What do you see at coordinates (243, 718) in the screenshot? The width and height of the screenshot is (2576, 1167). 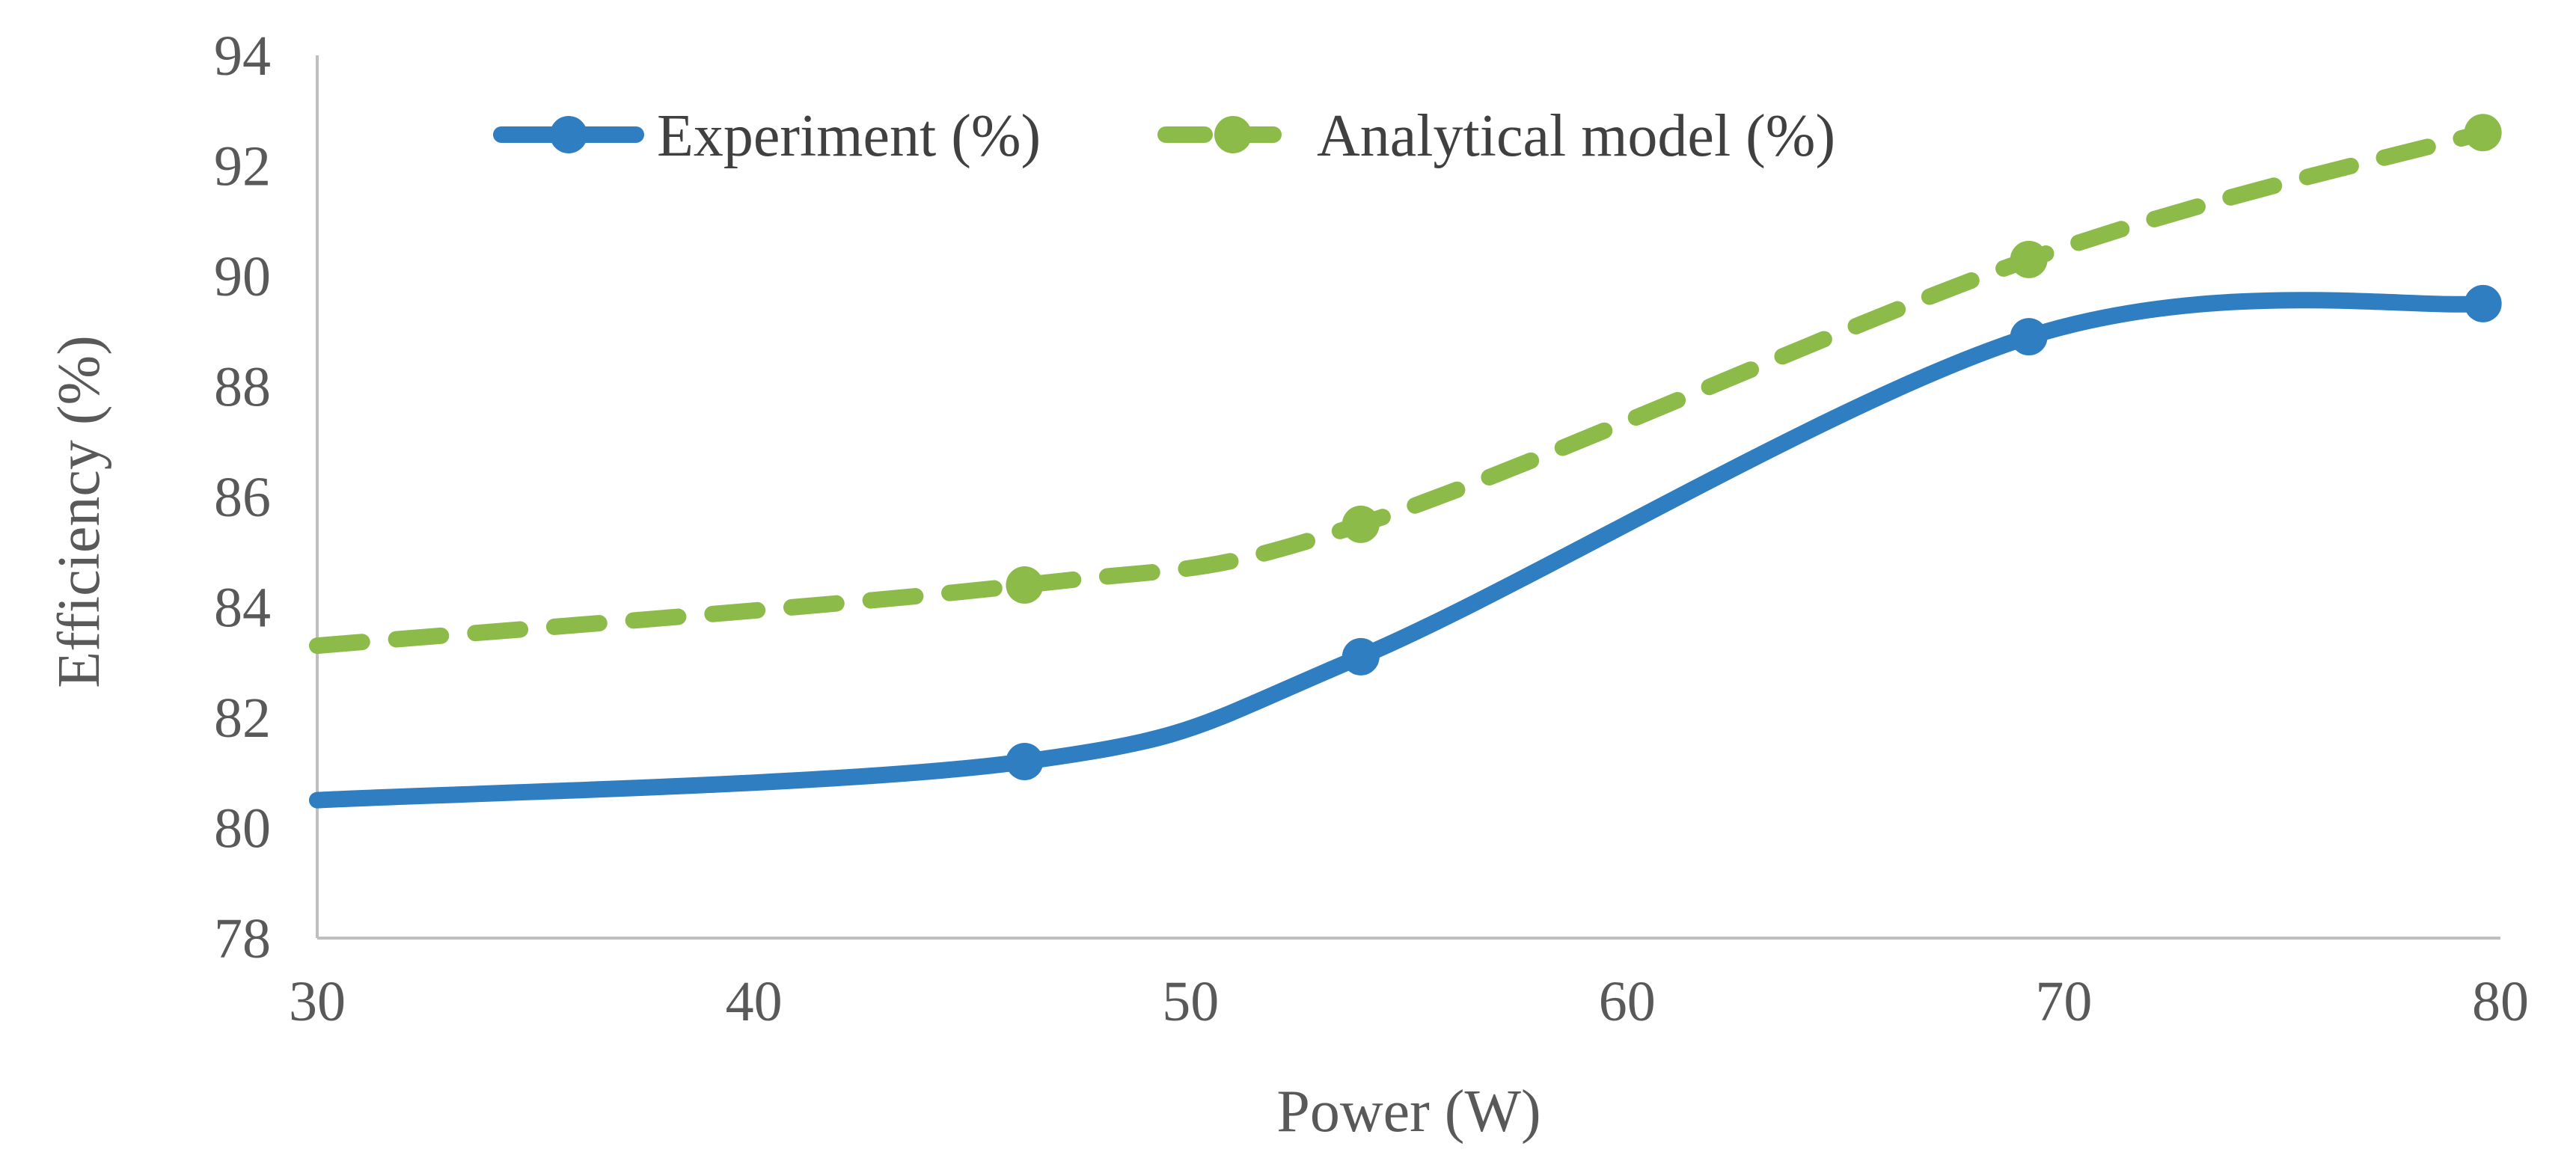 I see `y-tick-label: 82` at bounding box center [243, 718].